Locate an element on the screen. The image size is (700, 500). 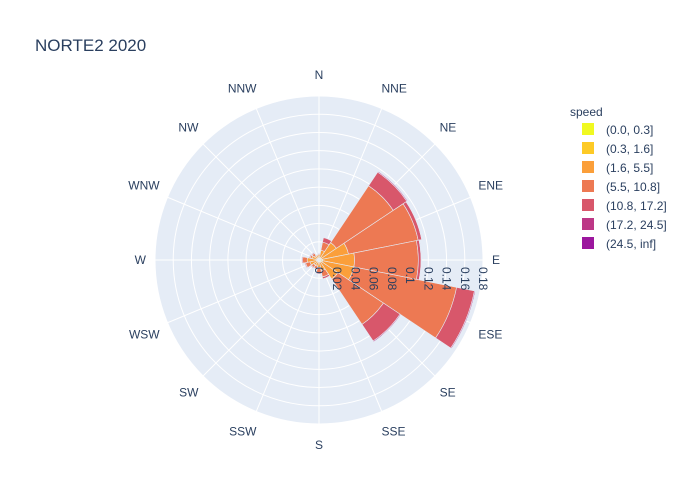
direction-label-nnw: NNW is located at coordinates (242, 89).